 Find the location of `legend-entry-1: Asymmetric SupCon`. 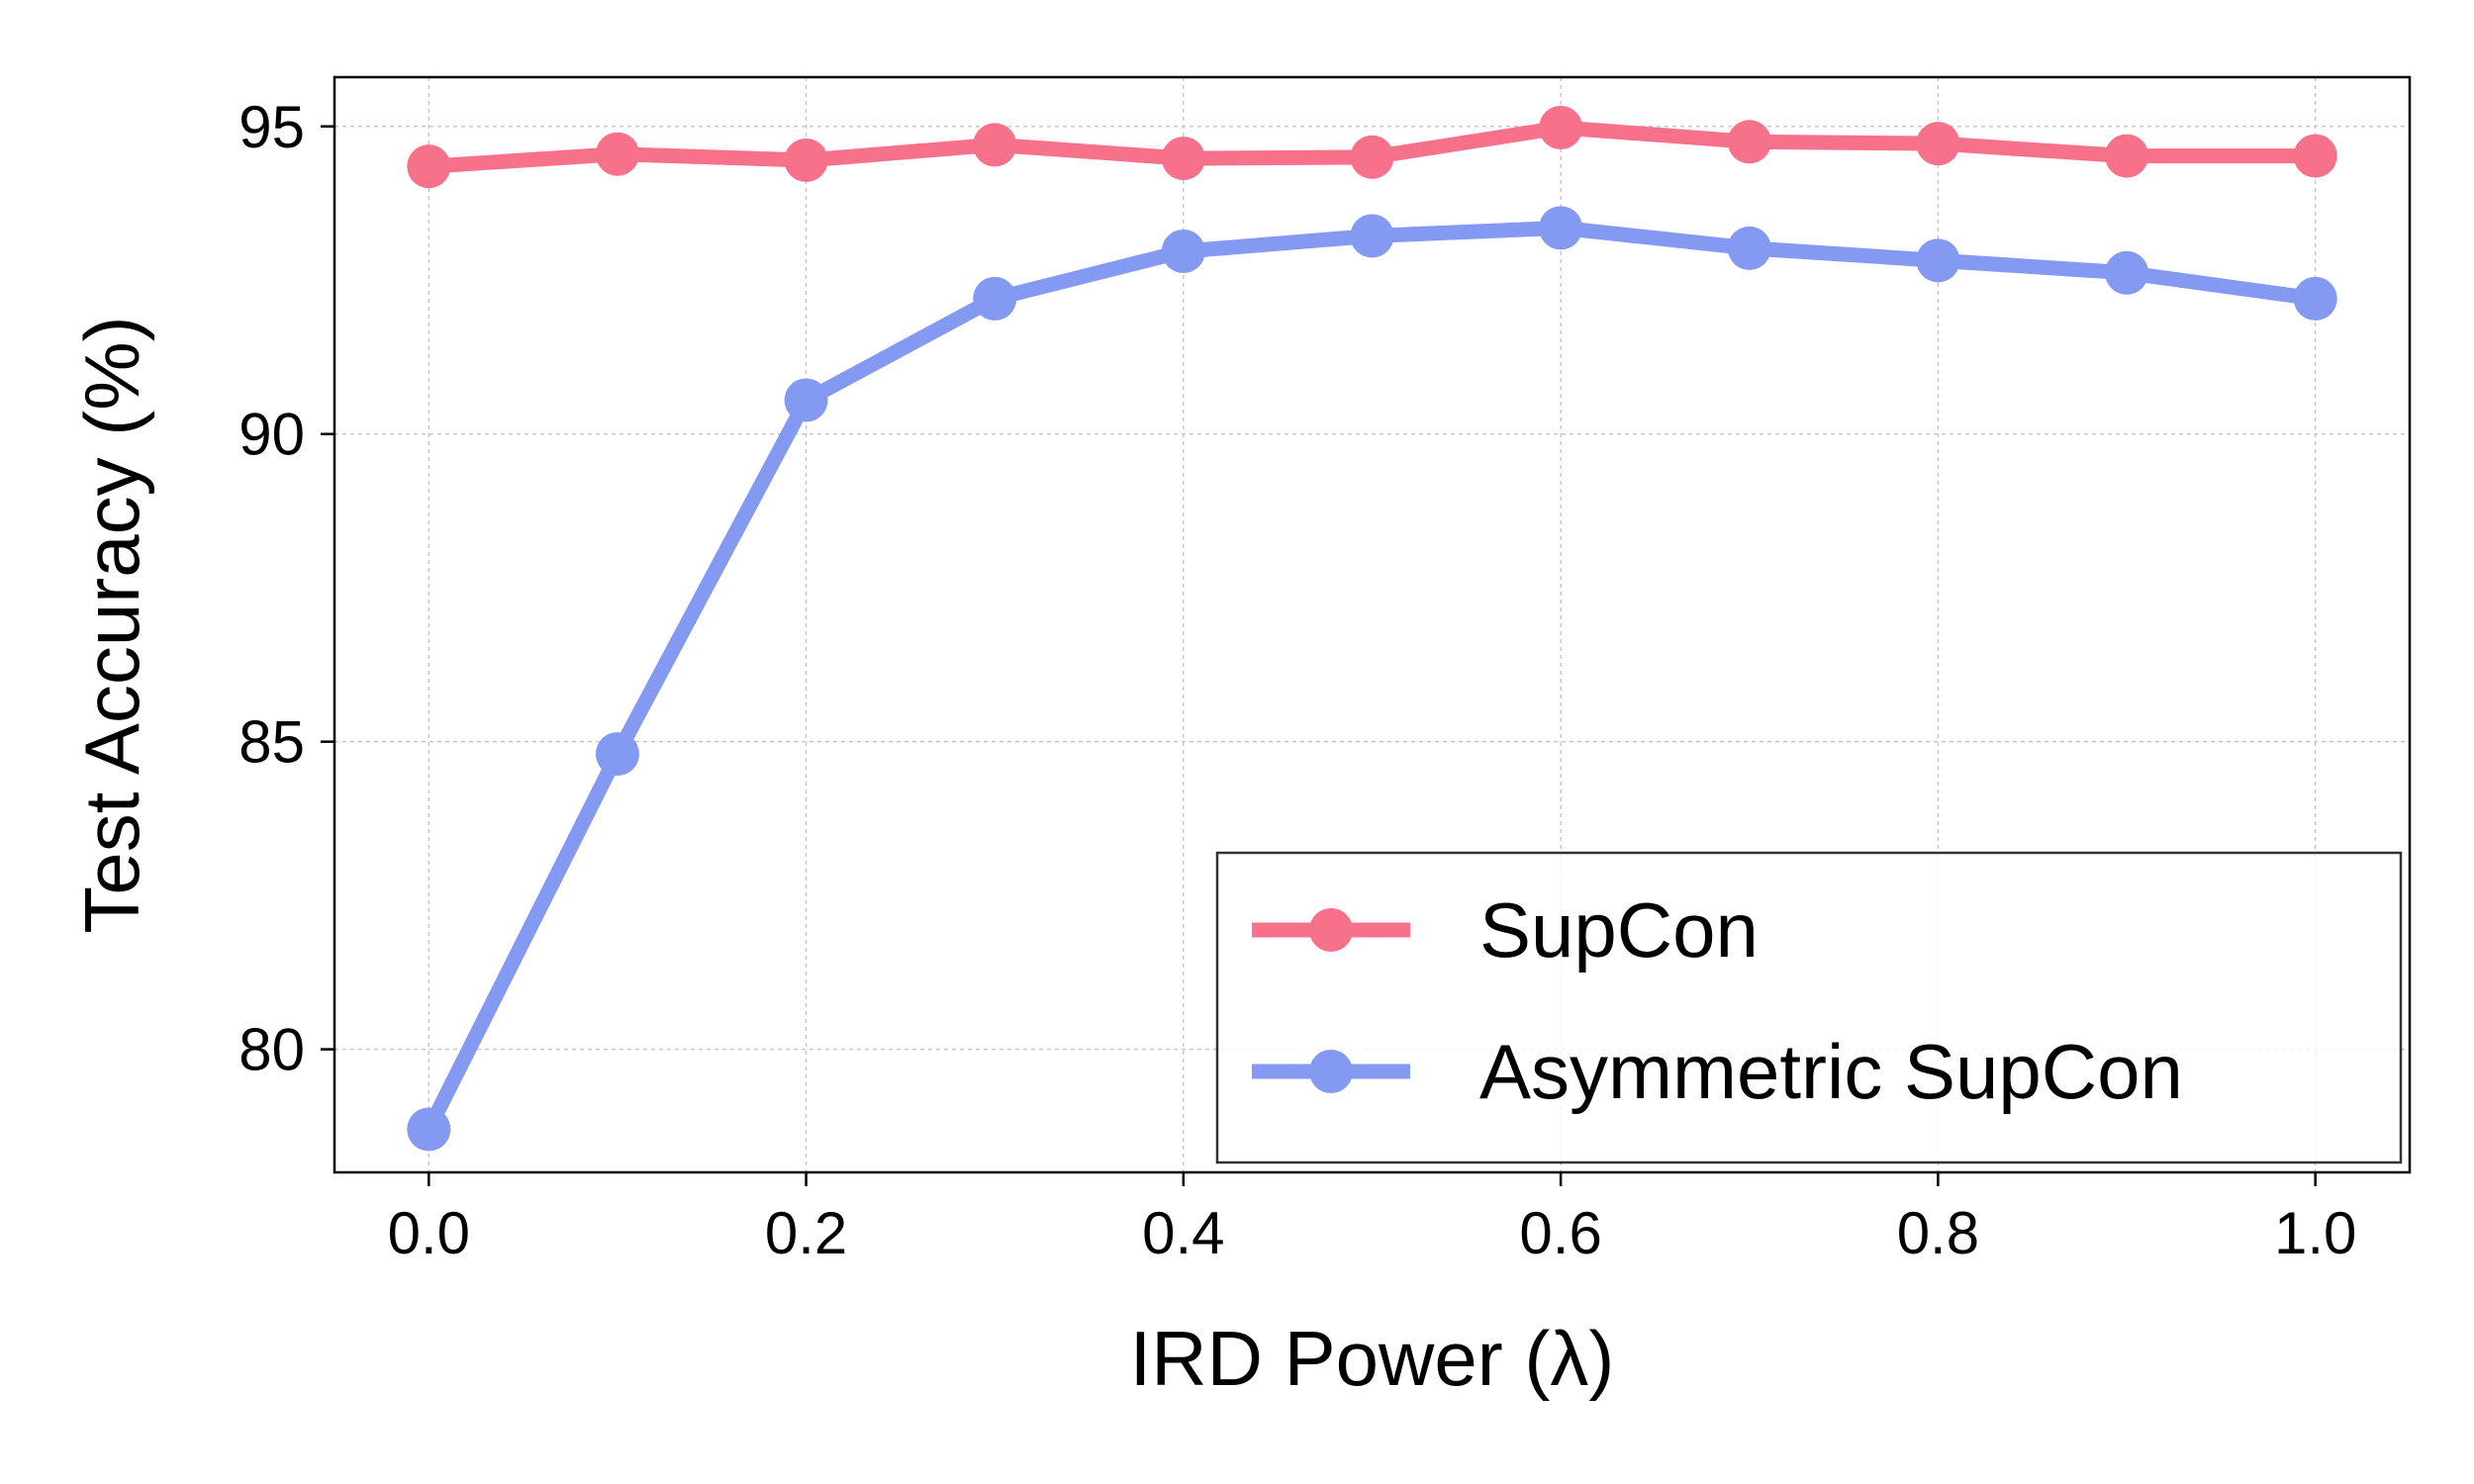

legend-entry-1: Asymmetric SupCon is located at coordinates (1717, 1071).